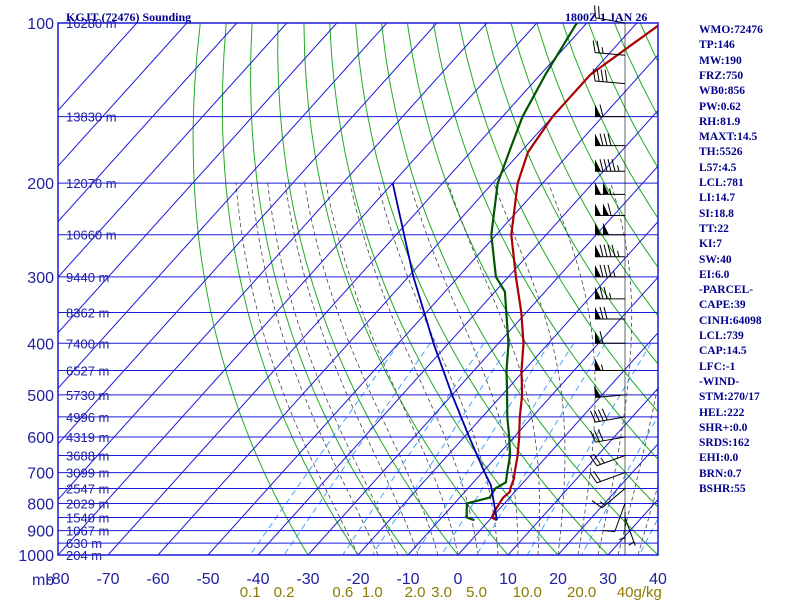 The image size is (800, 605). I want to click on mixing-ratio-label: 3.0, so click(441, 592).